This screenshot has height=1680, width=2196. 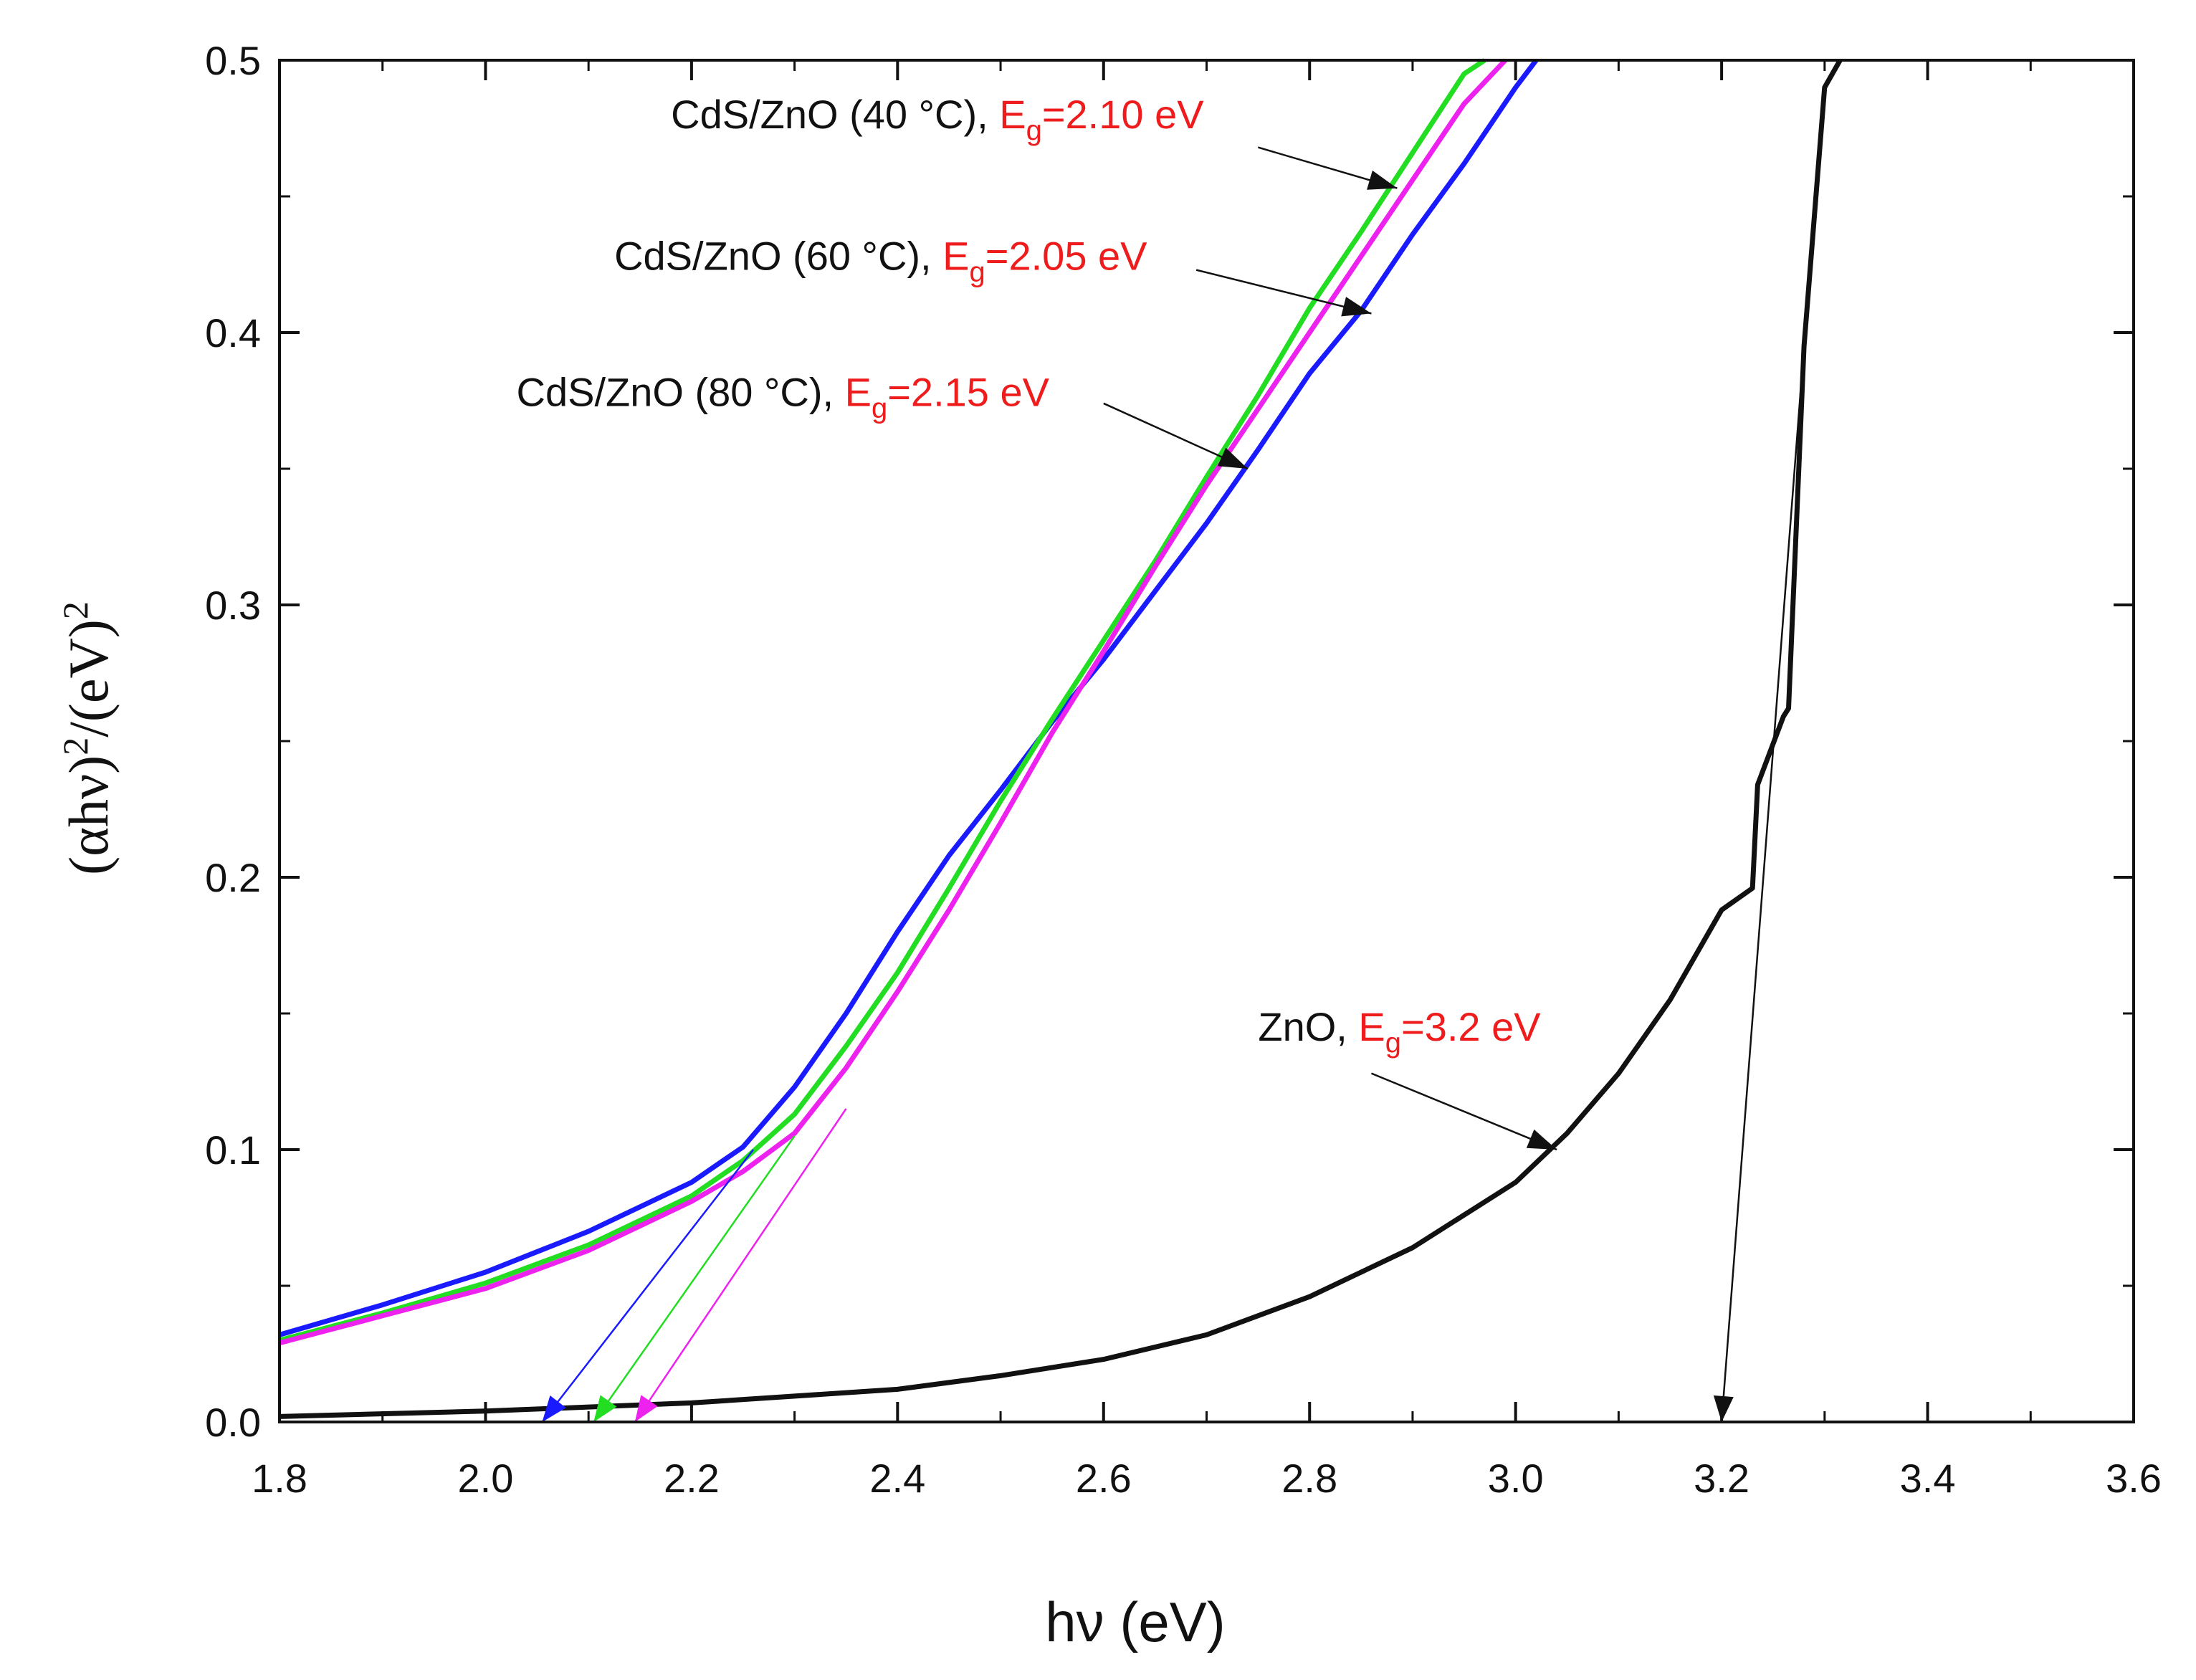 I want to click on annotation-label: CdS/ZnO (80 °C), Eg=2.15 eV, so click(x=783, y=397).